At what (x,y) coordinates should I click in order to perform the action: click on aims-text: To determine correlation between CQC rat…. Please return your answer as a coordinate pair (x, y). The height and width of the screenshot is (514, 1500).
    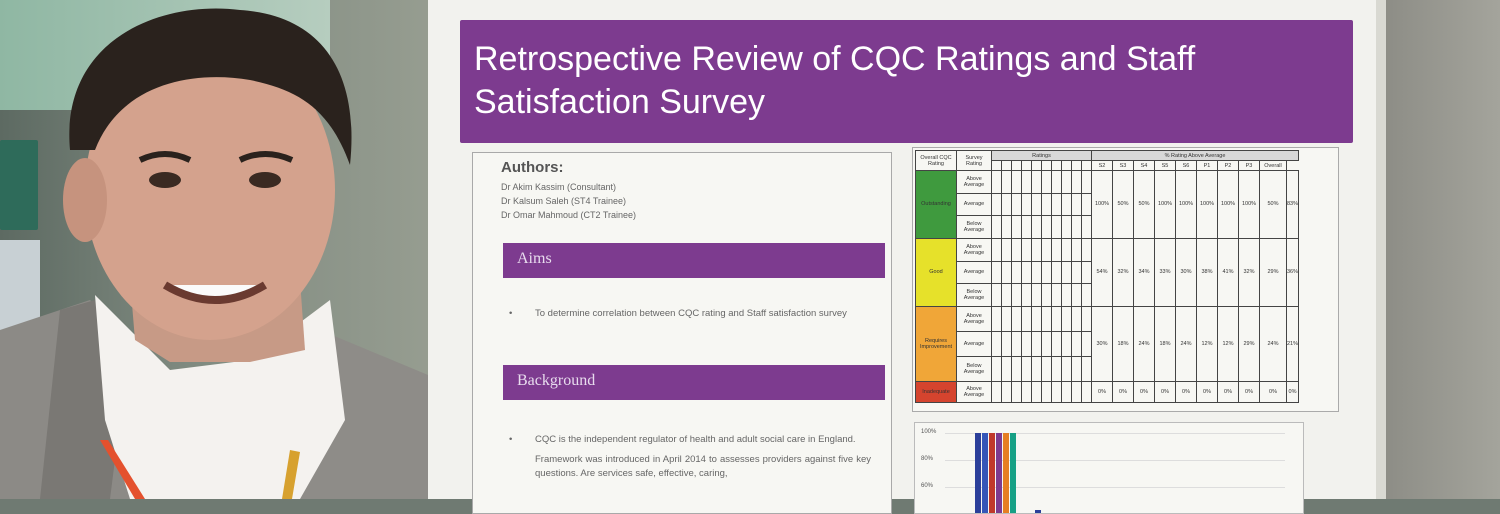
    Looking at the image, I should click on (691, 313).